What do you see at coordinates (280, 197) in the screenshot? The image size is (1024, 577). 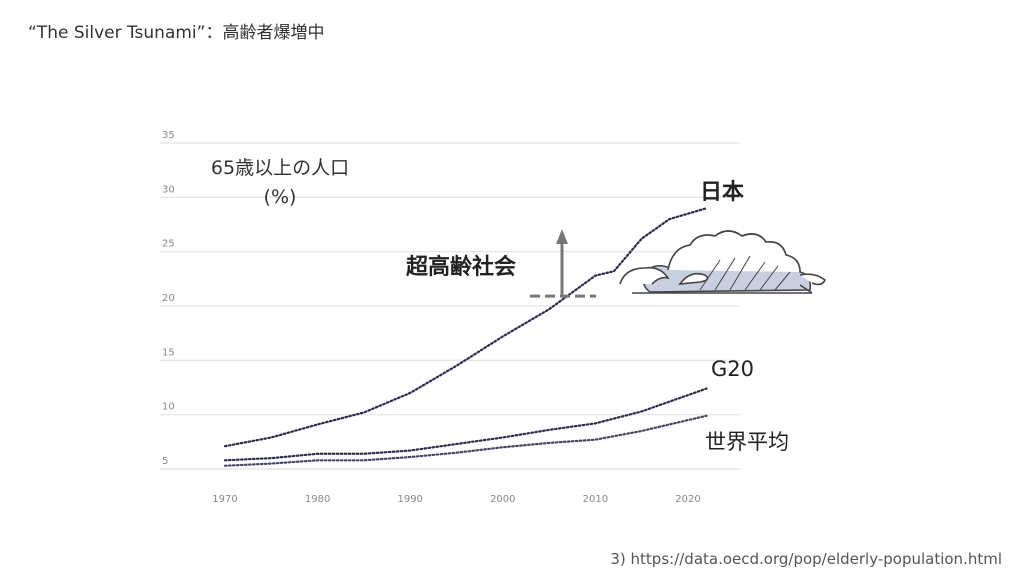 I see `y-axis-unit: (%)` at bounding box center [280, 197].